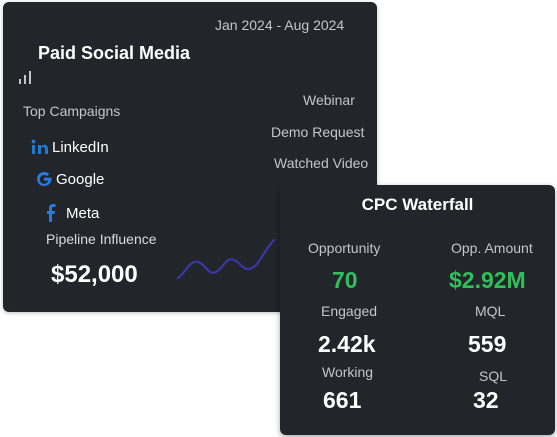 Image resolution: width=557 pixels, height=437 pixels. I want to click on legend-demo-request: Demo Request, so click(318, 132).